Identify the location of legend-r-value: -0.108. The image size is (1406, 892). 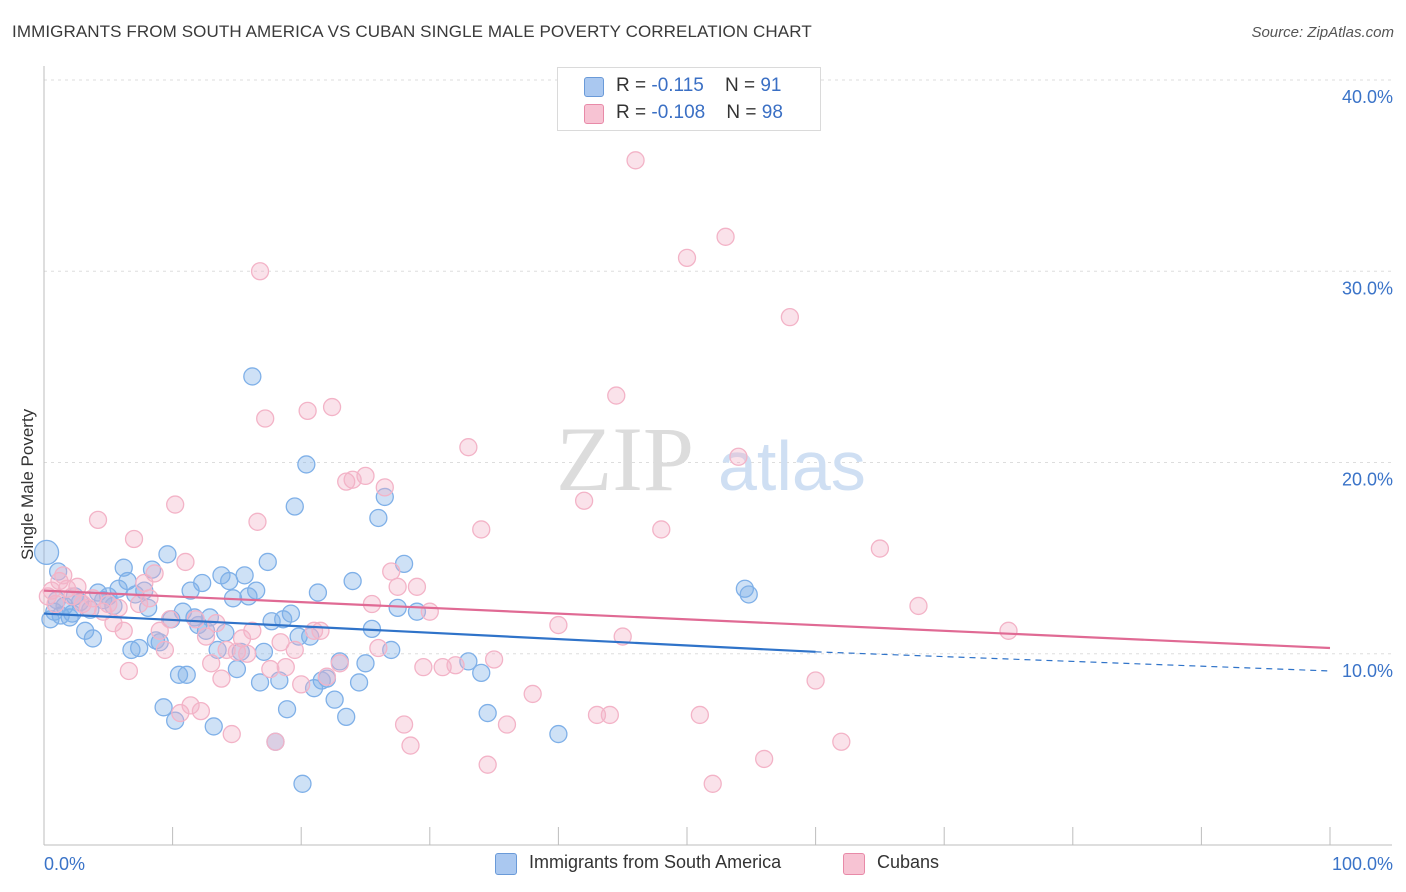
(678, 112).